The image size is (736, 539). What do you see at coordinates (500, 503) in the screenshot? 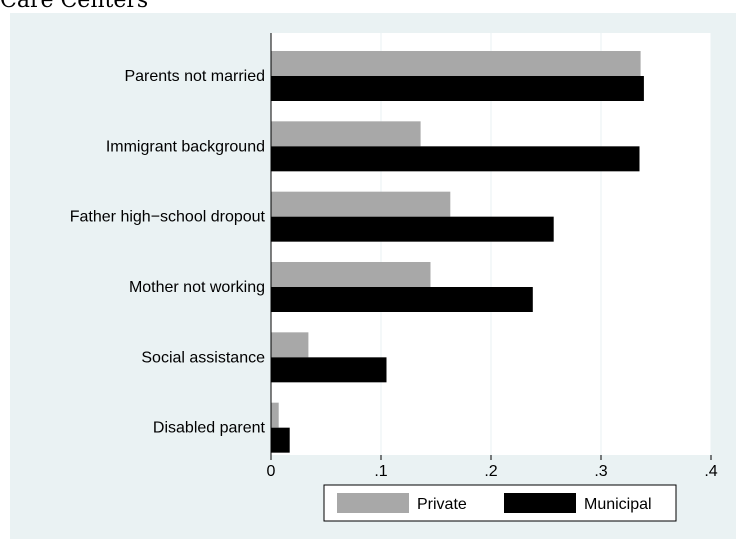
I see `legend: Private Municipal` at bounding box center [500, 503].